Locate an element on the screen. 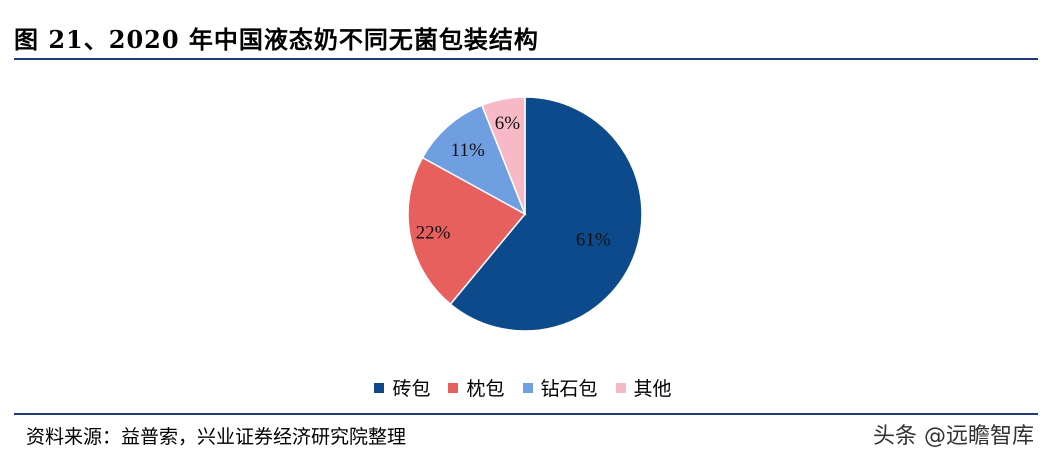 Image resolution: width=1046 pixels, height=460 pixels. legend-label: 其他 is located at coordinates (652, 389).